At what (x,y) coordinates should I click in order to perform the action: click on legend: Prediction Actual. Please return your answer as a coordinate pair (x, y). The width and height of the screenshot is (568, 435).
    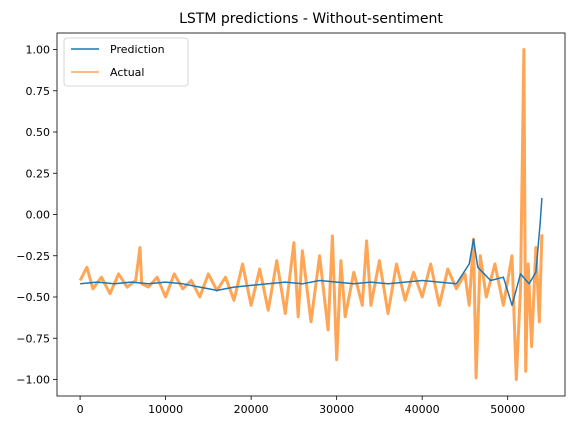
    Looking at the image, I should click on (126, 62).